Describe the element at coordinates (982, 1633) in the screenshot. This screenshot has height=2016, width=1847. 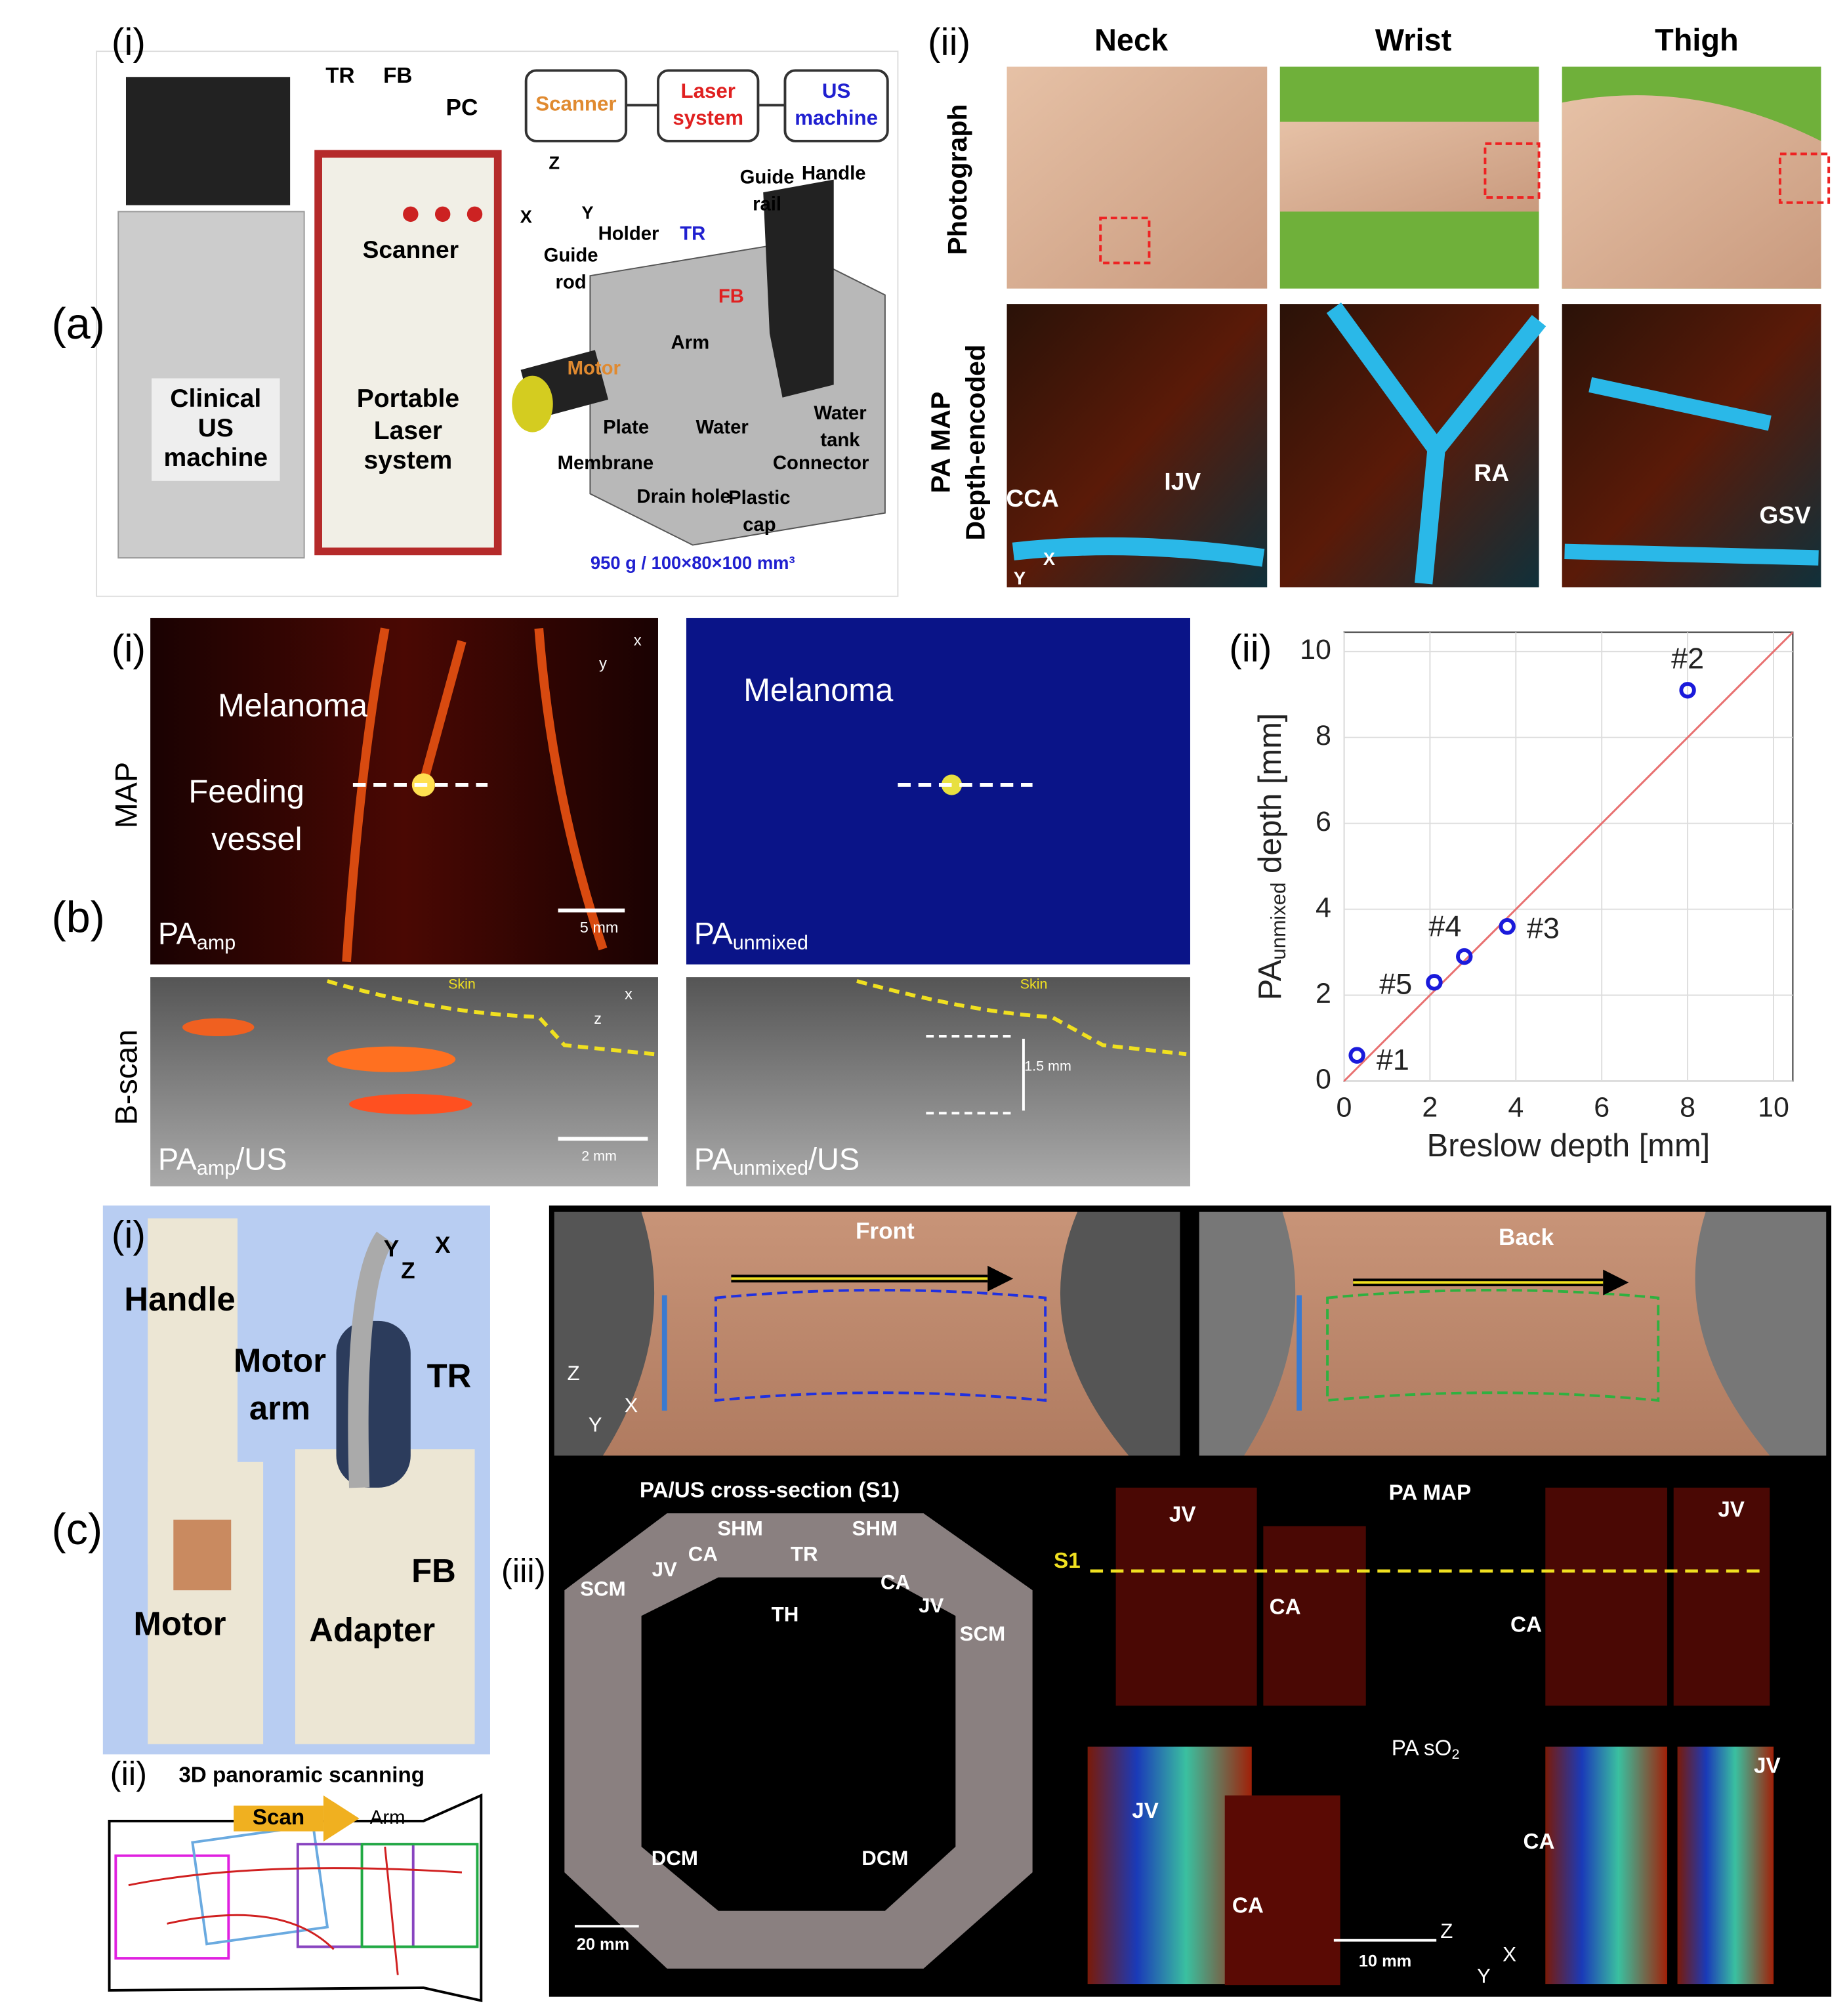
I see `label: SCM` at that location.